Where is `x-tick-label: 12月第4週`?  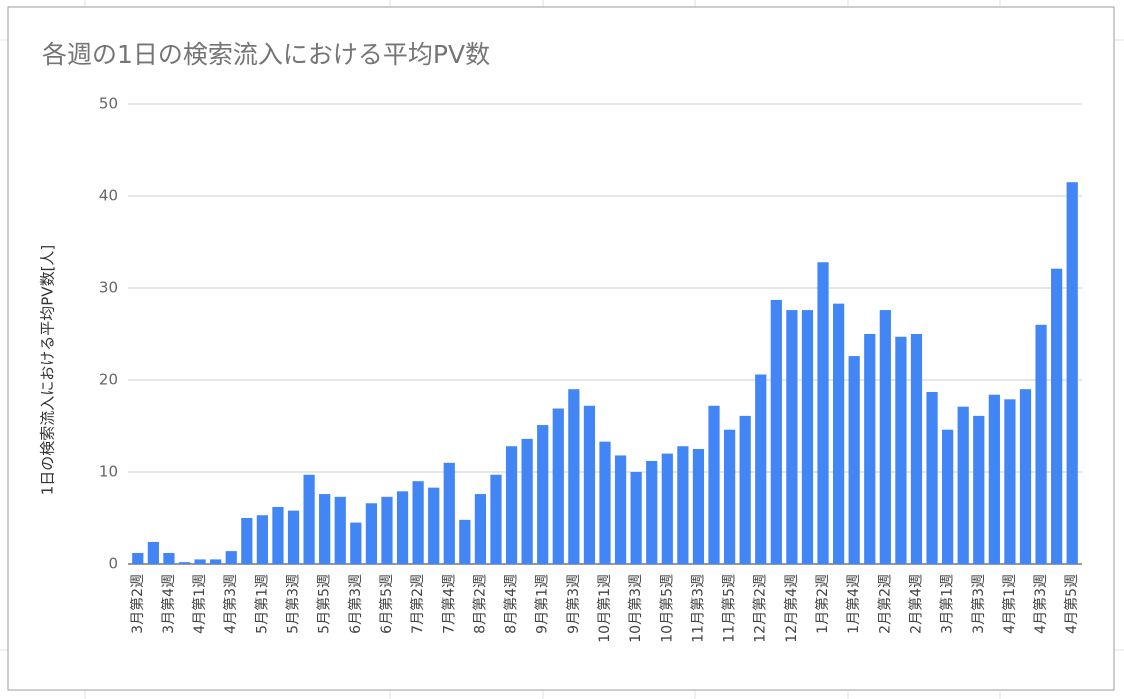
x-tick-label: 12月第4週 is located at coordinates (791, 608).